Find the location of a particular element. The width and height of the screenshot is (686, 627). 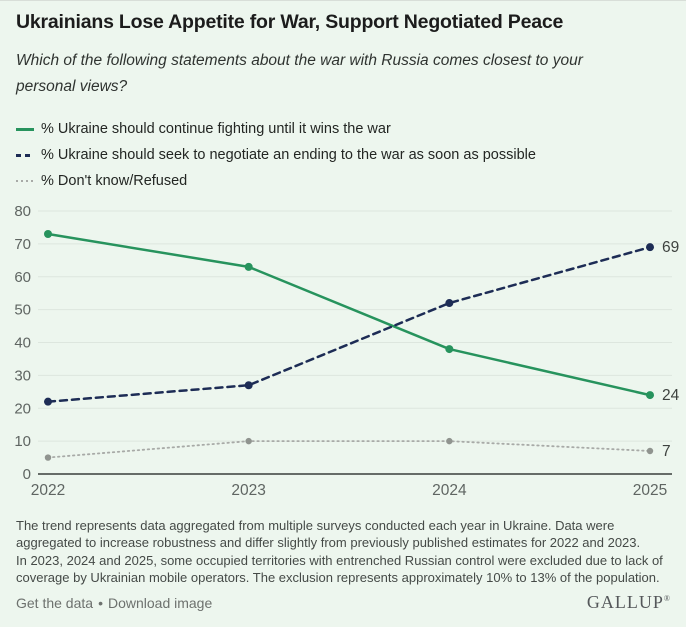

y-tick-label: 0 is located at coordinates (27, 474).